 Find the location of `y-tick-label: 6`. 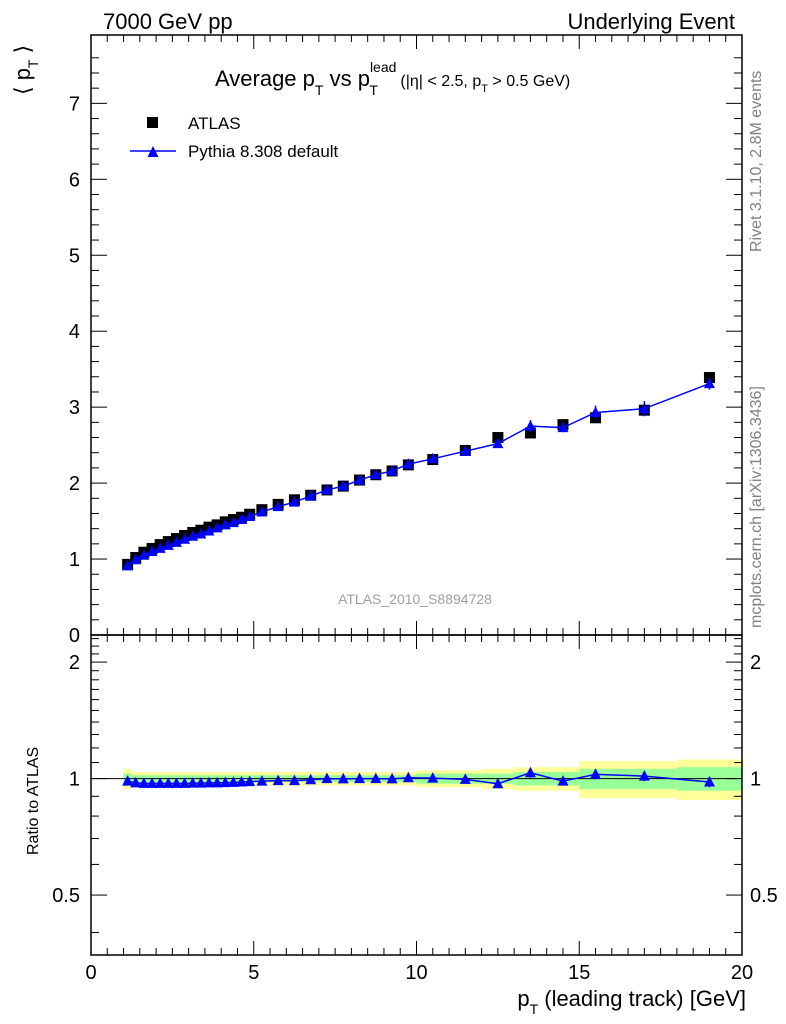

y-tick-label: 6 is located at coordinates (74, 180).